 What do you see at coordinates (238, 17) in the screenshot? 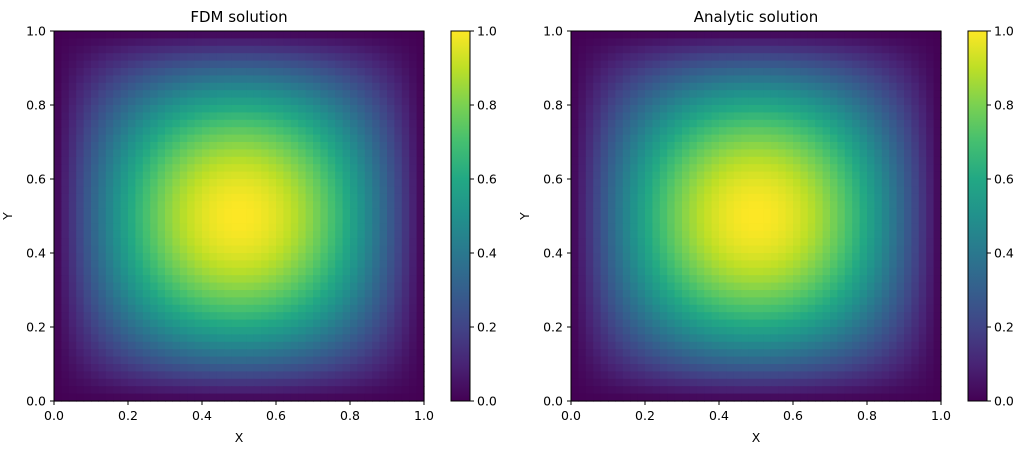
I see `chart-title: FDM solution` at bounding box center [238, 17].